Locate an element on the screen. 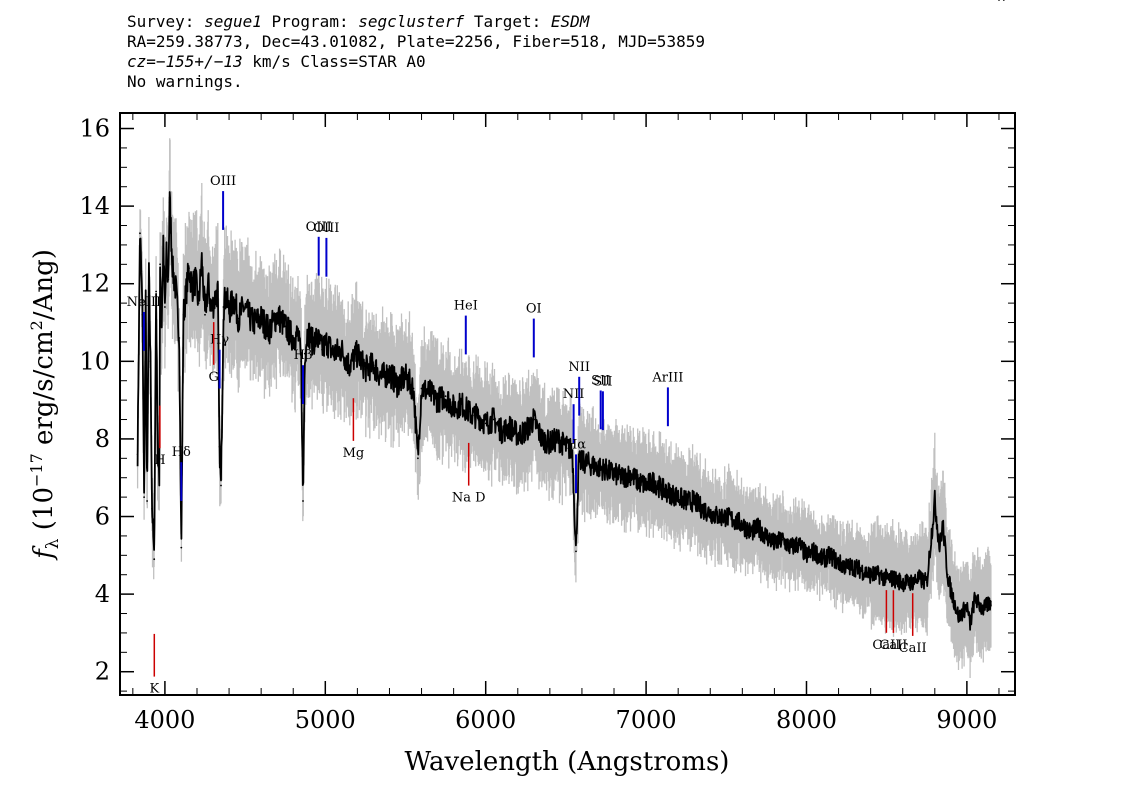  emission-line-label: NII is located at coordinates (579, 367).